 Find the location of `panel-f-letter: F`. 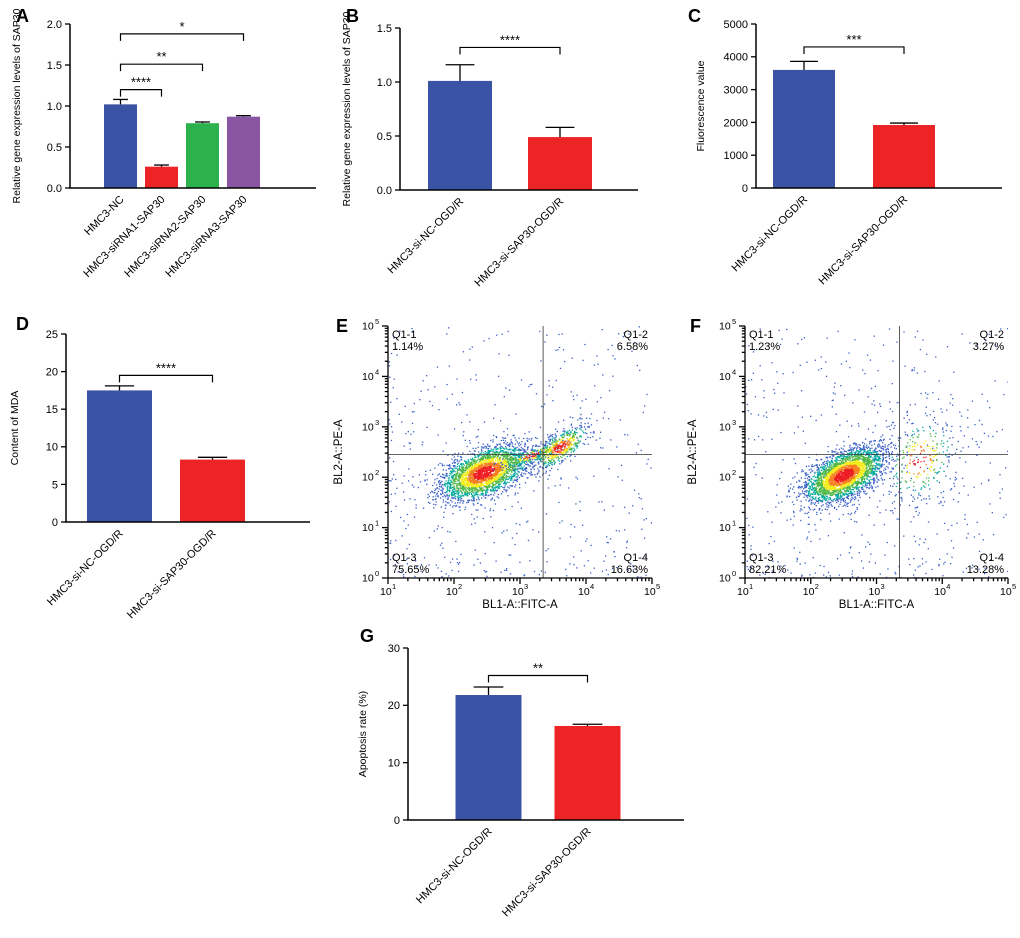

panel-f-letter: F is located at coordinates (695, 326).